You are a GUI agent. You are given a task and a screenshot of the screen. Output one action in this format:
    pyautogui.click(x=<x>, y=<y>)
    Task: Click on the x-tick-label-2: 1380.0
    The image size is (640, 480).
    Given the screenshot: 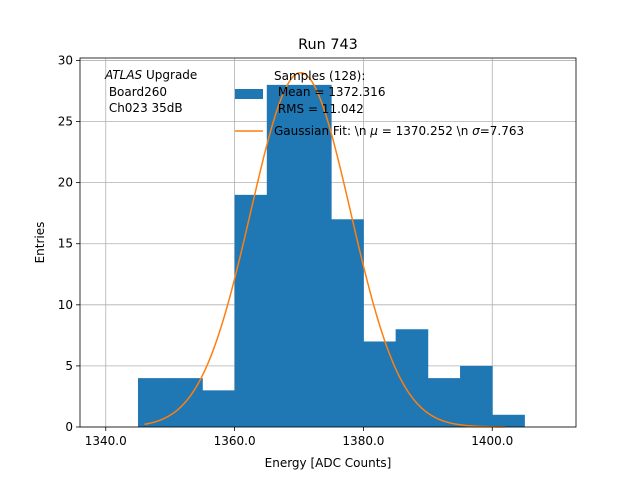 What is the action you would take?
    pyautogui.click(x=363, y=441)
    